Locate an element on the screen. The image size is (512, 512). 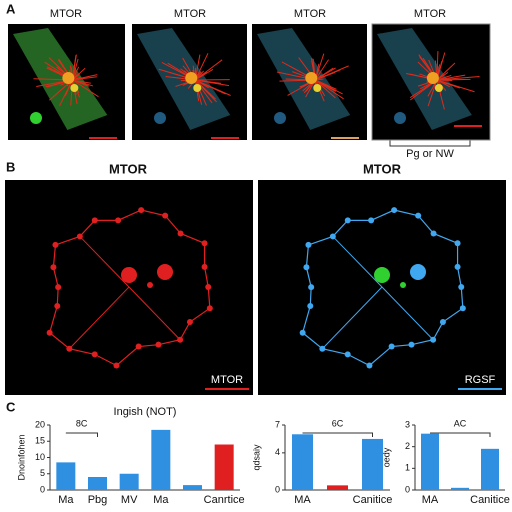
y-axis-label: oedy is located at coordinates (386, 457).